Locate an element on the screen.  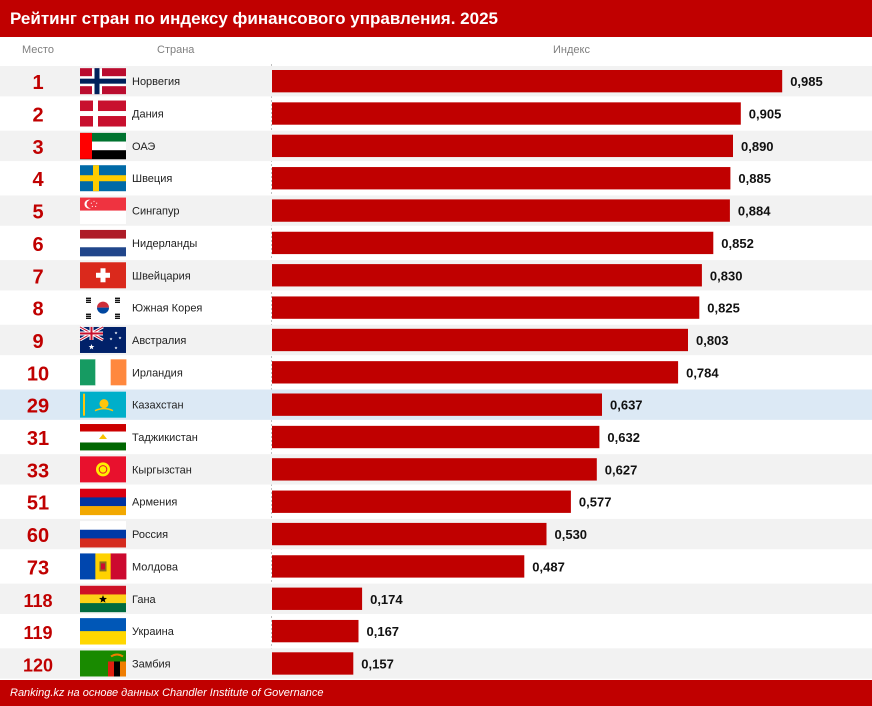
value-label: 0,884 is located at coordinates (754, 211).